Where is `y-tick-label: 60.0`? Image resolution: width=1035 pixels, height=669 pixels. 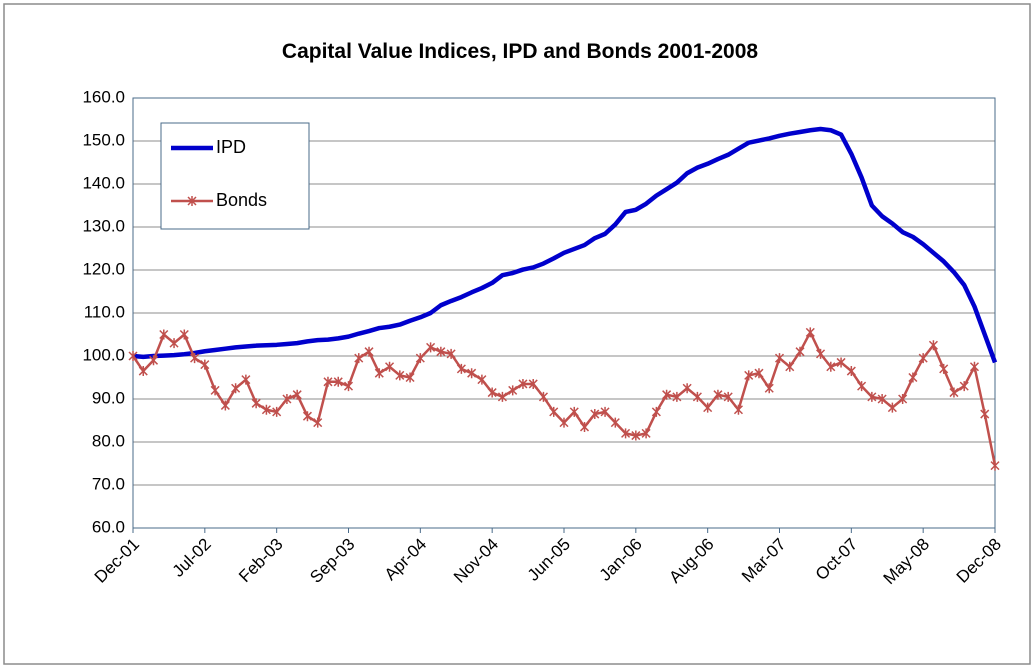
y-tick-label: 60.0 is located at coordinates (108, 526).